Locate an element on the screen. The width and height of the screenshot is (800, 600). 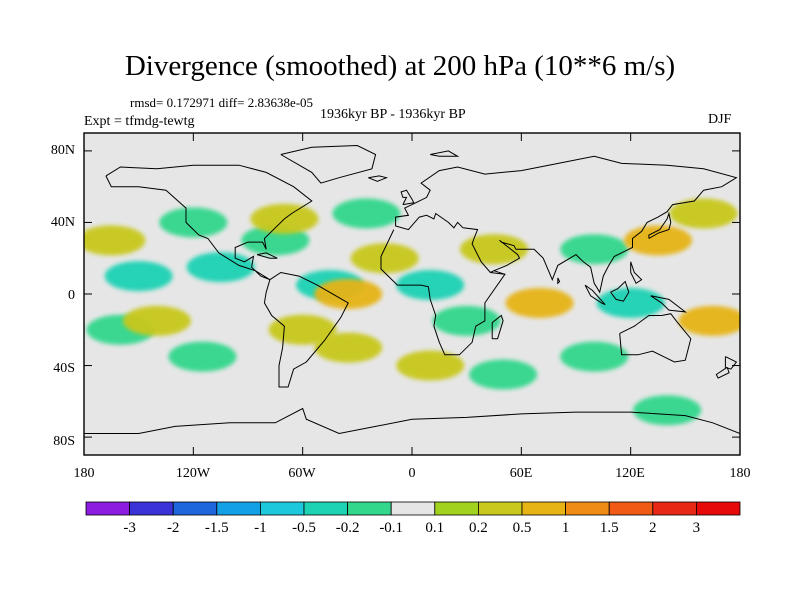
lat-label-40s: 40S is located at coordinates (64, 368).